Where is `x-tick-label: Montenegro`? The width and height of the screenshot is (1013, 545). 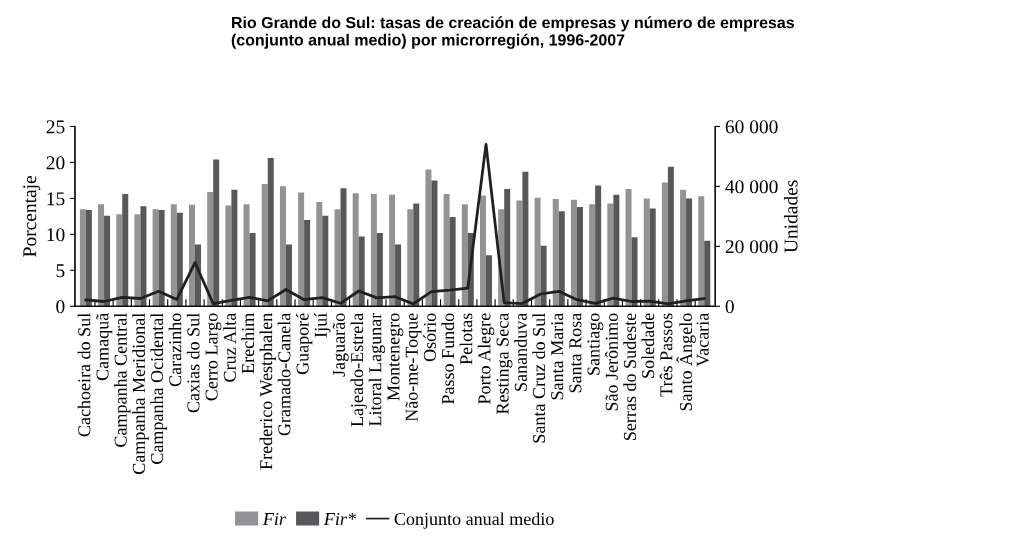 x-tick-label: Montenegro is located at coordinates (395, 357).